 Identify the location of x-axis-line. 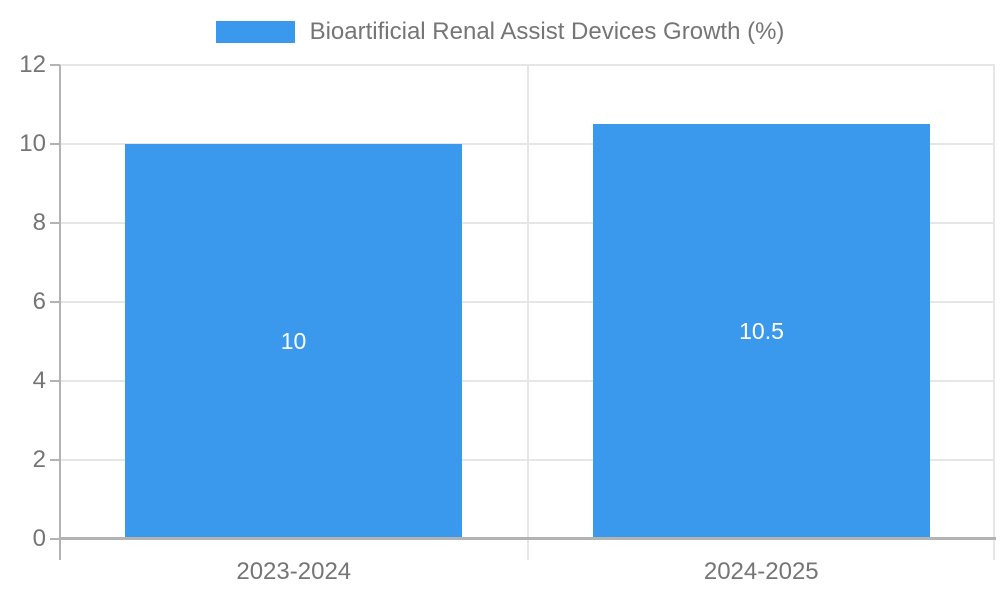
(527, 538).